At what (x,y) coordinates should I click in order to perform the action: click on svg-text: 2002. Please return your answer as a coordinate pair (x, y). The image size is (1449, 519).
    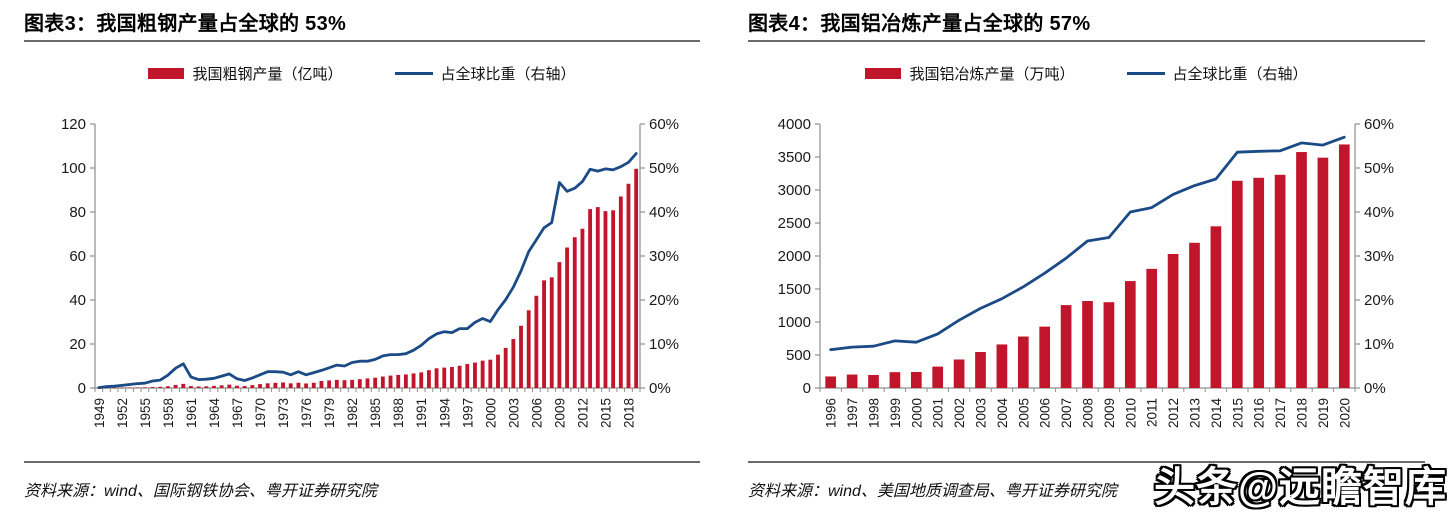
    Looking at the image, I should click on (959, 413).